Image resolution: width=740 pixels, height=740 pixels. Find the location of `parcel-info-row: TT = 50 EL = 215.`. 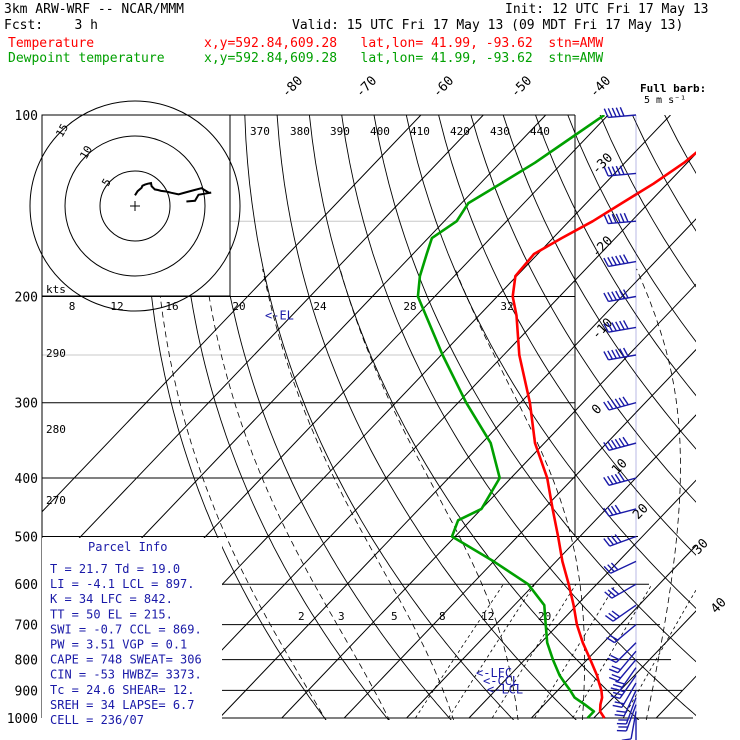

parcel-info-row: TT = 50 EL = 215. is located at coordinates (111, 614).